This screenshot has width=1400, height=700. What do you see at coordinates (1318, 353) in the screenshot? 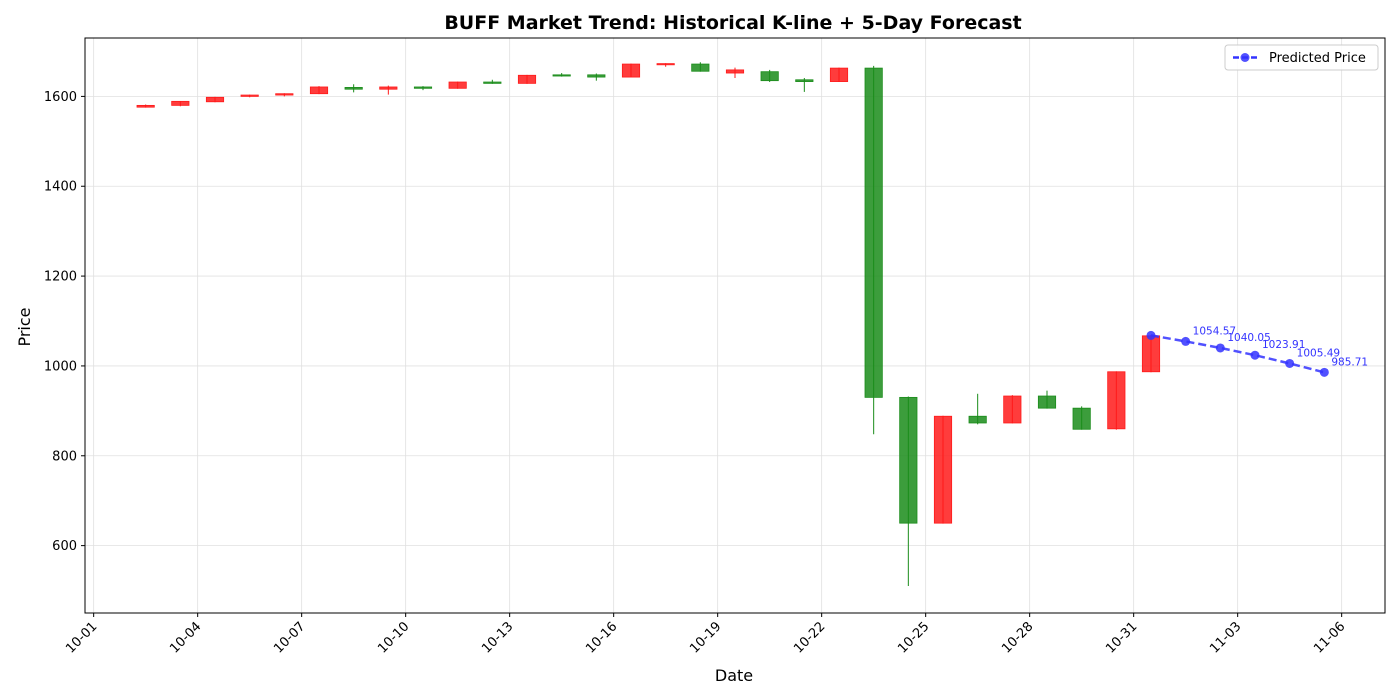
I see `forecast-data-label: 1005.49` at bounding box center [1318, 353].